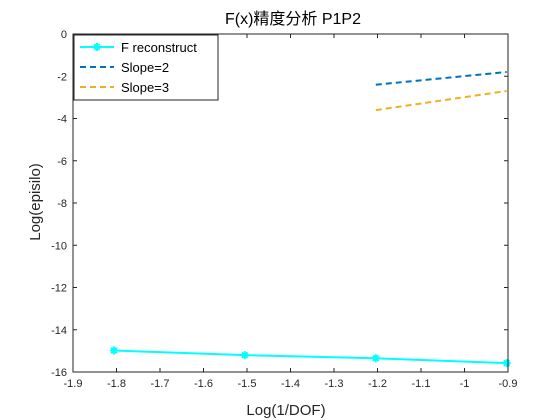 Image resolution: width=560 pixels, height=420 pixels. What do you see at coordinates (73, 384) in the screenshot?
I see `x-tick-label: -1.9` at bounding box center [73, 384].